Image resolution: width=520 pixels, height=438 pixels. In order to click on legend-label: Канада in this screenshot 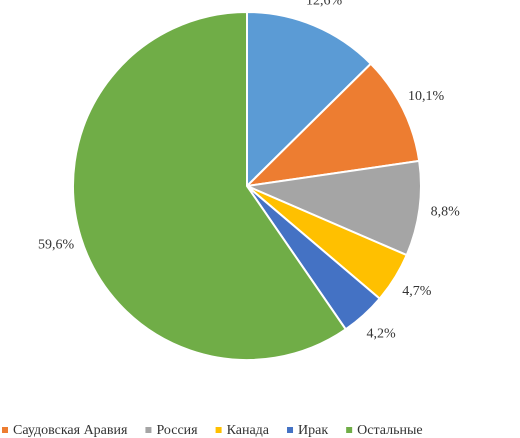, I will do `click(248, 430)`.